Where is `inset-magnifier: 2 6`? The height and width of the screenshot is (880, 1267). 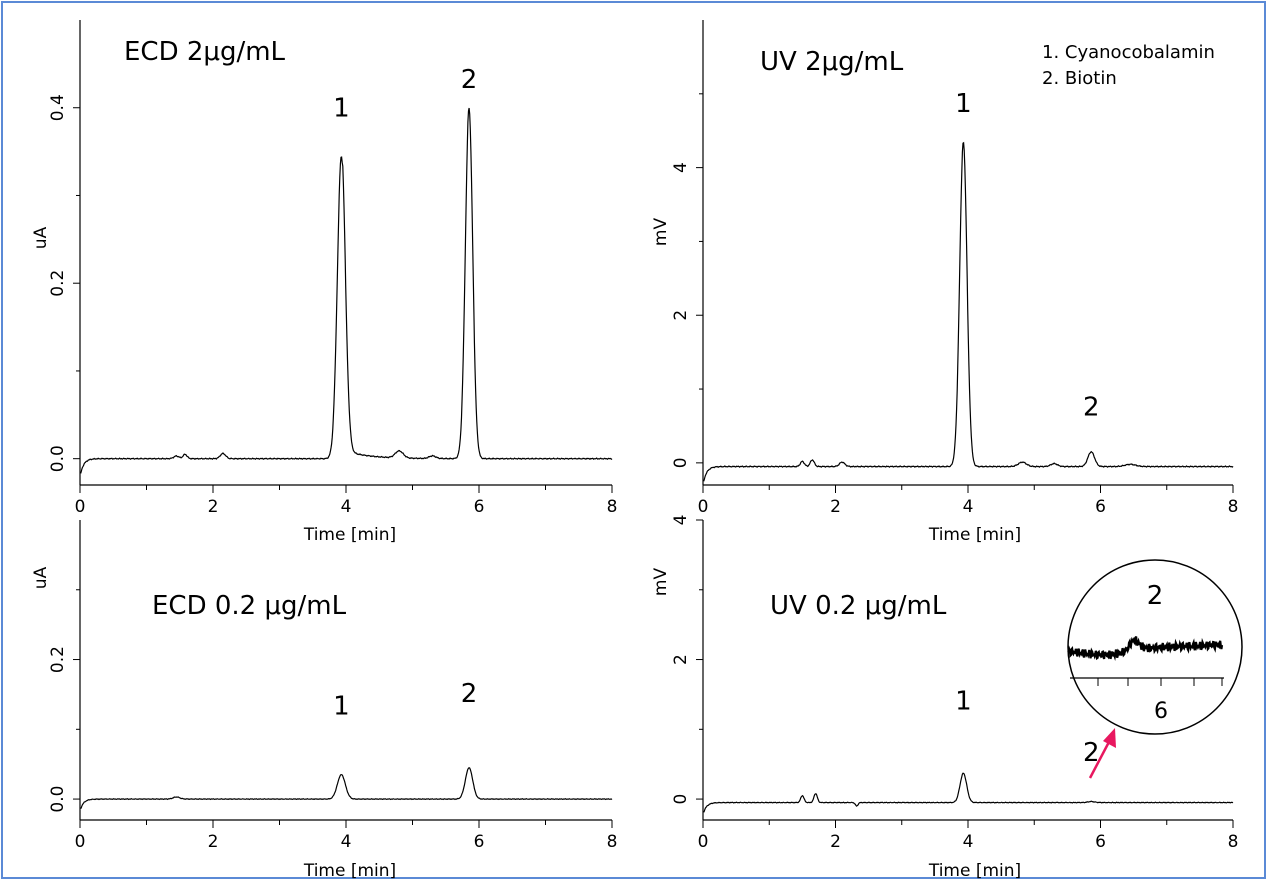 inset-magnifier: 2 6 is located at coordinates (1155, 647).